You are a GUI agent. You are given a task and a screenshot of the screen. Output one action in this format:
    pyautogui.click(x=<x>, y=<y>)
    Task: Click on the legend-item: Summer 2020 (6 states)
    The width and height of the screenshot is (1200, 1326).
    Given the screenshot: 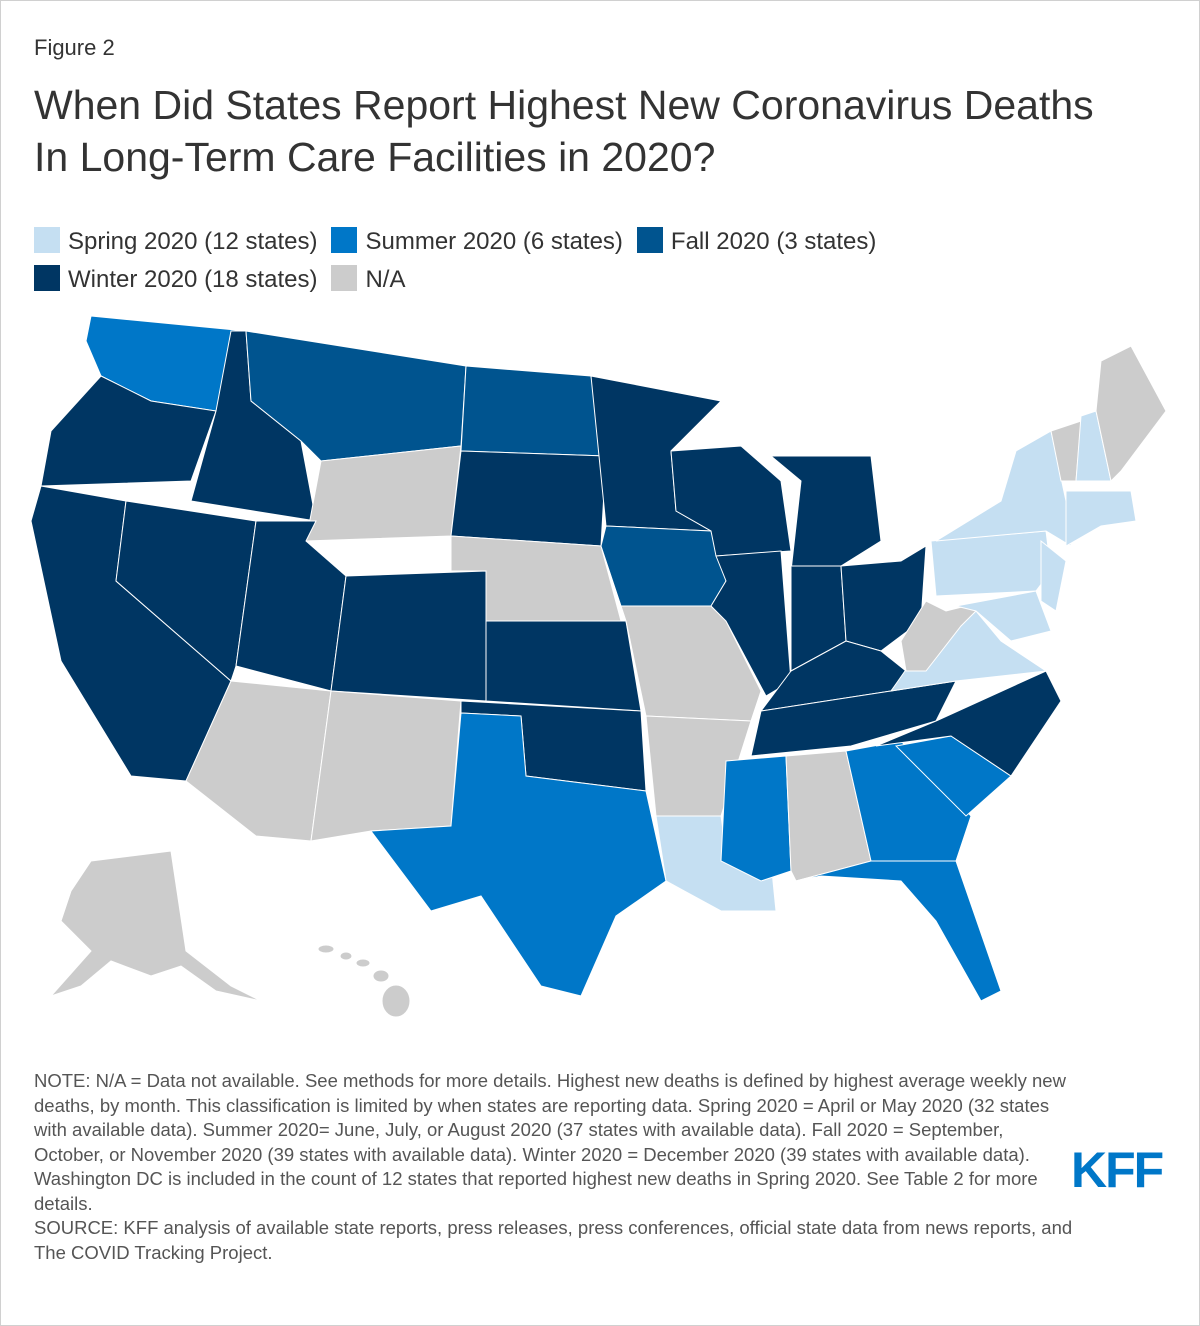 What is the action you would take?
    pyautogui.click(x=477, y=242)
    